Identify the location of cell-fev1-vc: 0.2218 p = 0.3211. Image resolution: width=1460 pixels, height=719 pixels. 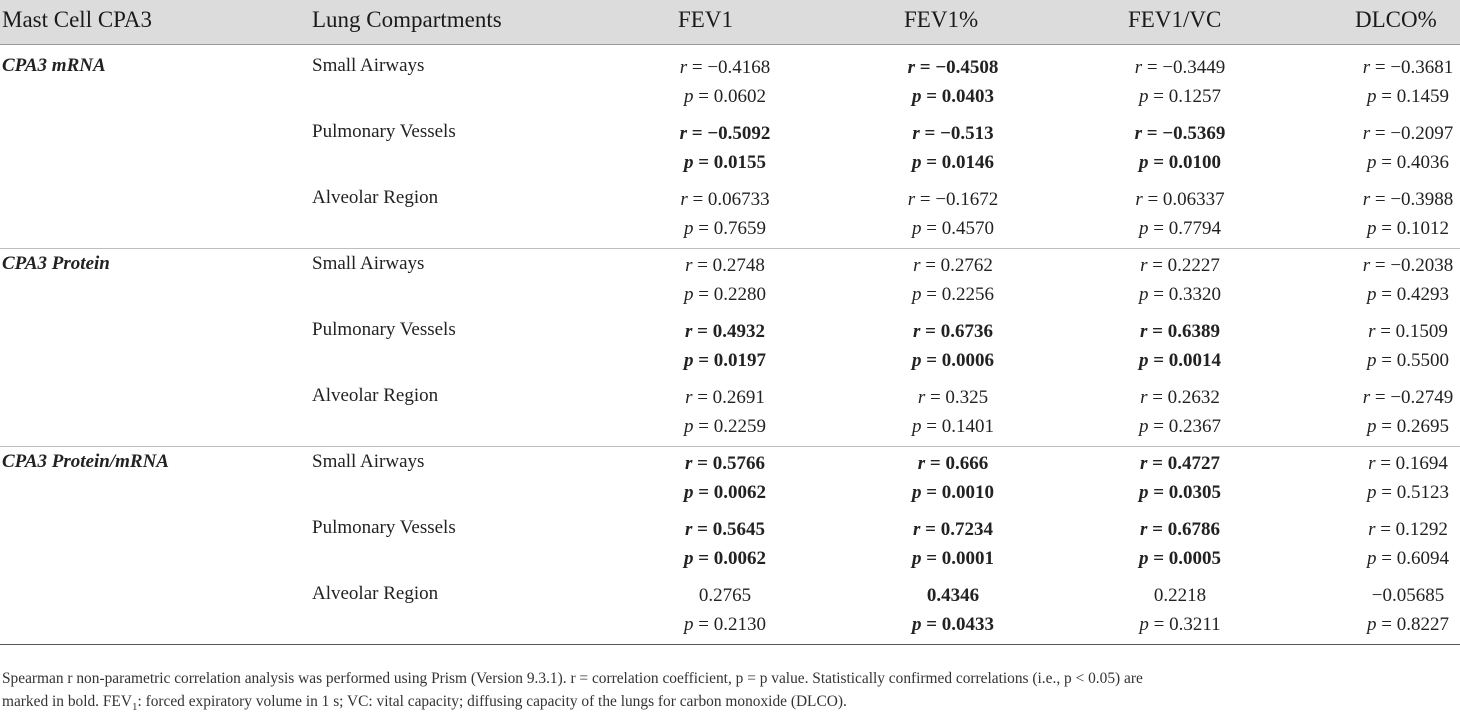
(1180, 610).